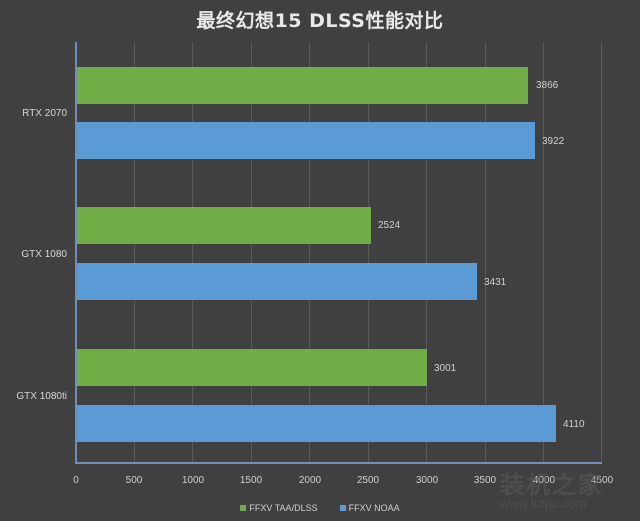  What do you see at coordinates (320, 21) in the screenshot?
I see `chart-title: 最终幻想15 DLSS性能对比` at bounding box center [320, 21].